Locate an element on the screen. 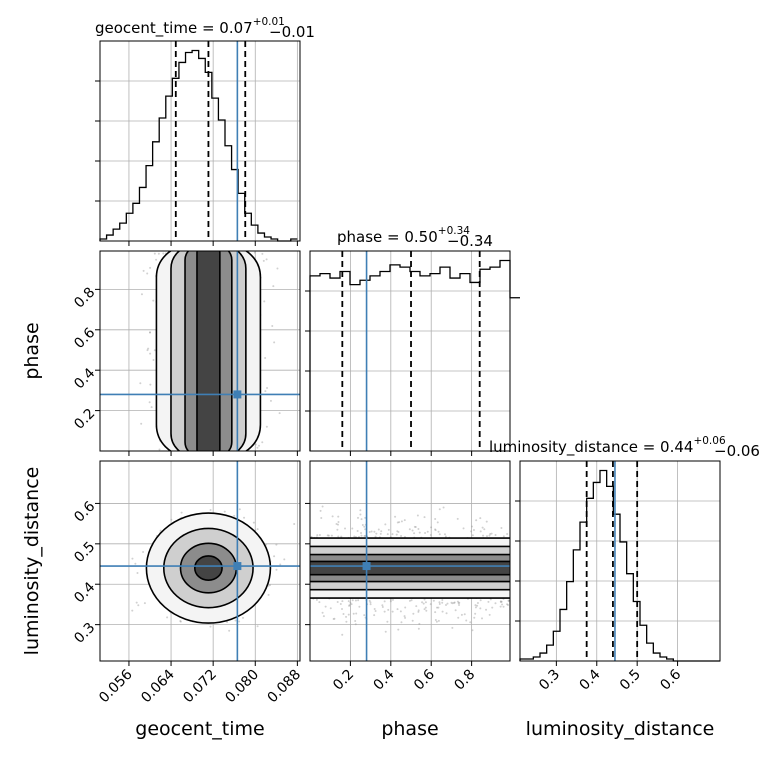  panel-hist-geocent_time is located at coordinates (200, 141).